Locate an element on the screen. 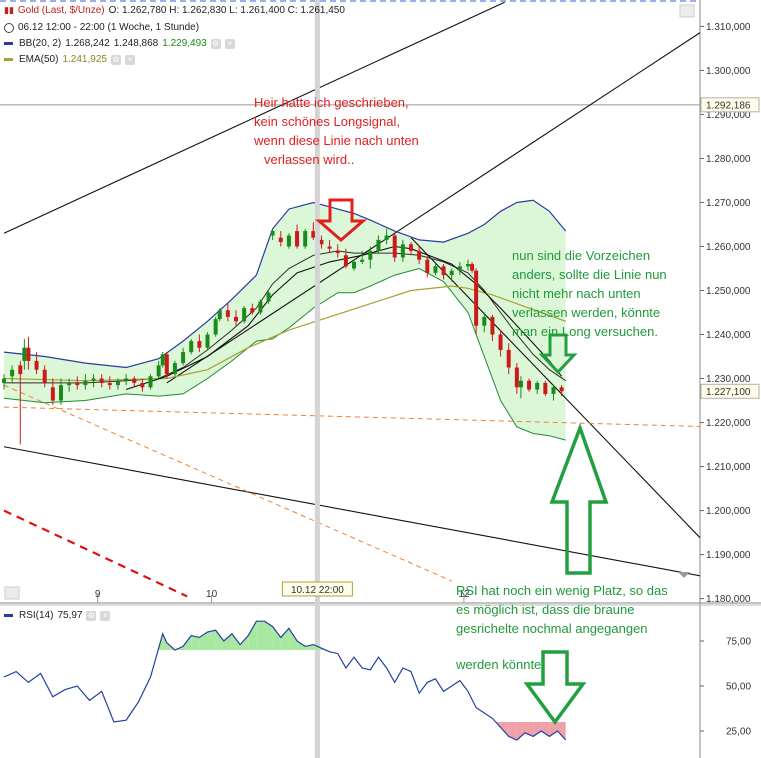  price-tick-label: 1.250,000 is located at coordinates (728, 291).